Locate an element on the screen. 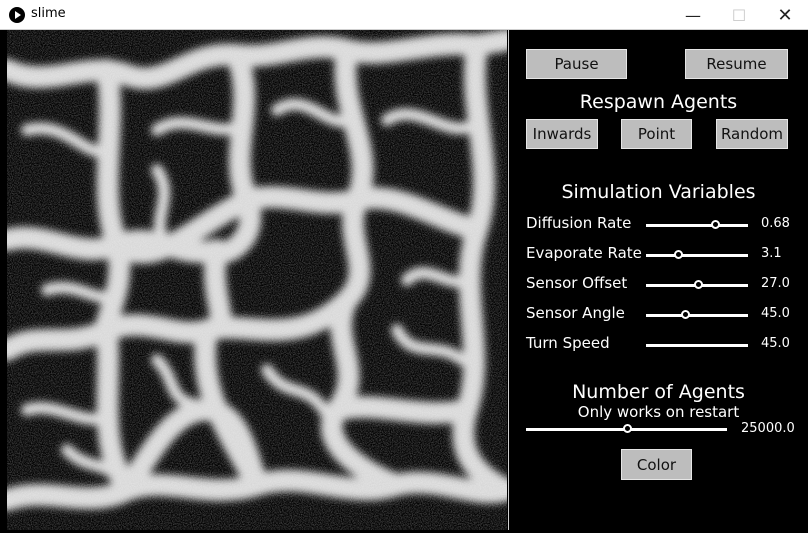  turn-speed-label: Turn Speed is located at coordinates (568, 343).